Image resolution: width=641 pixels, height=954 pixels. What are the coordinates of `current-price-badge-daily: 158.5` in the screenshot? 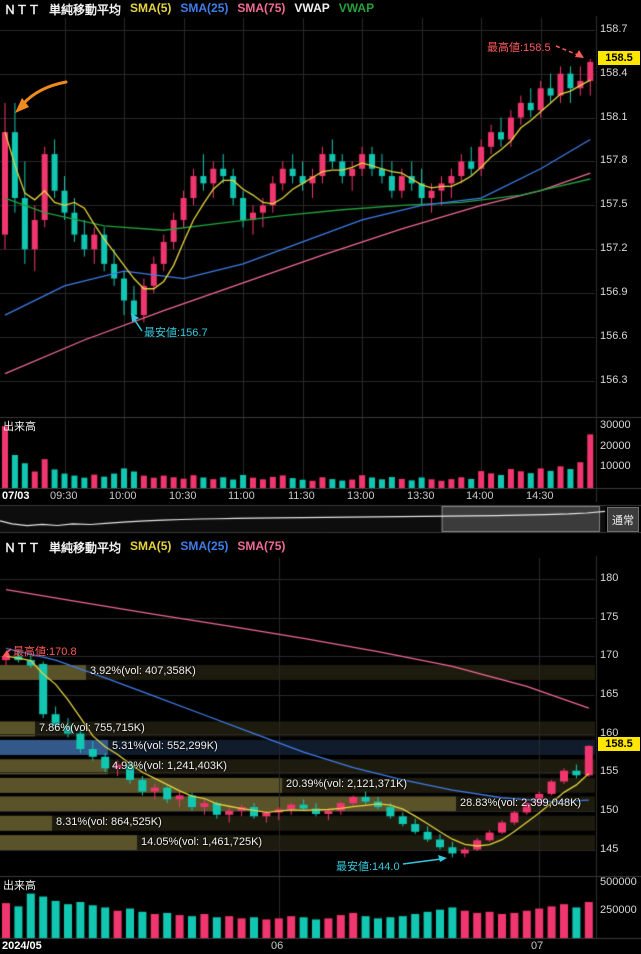 It's located at (619, 744).